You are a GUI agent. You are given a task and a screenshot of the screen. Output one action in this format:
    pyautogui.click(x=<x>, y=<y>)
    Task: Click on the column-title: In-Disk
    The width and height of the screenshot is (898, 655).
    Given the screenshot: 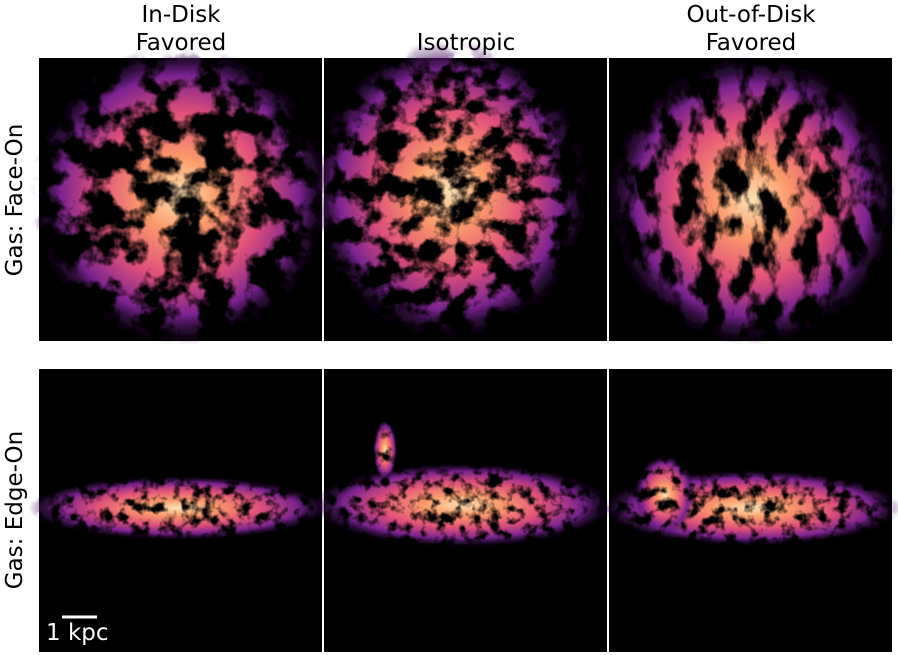 What is the action you would take?
    pyautogui.click(x=181, y=15)
    